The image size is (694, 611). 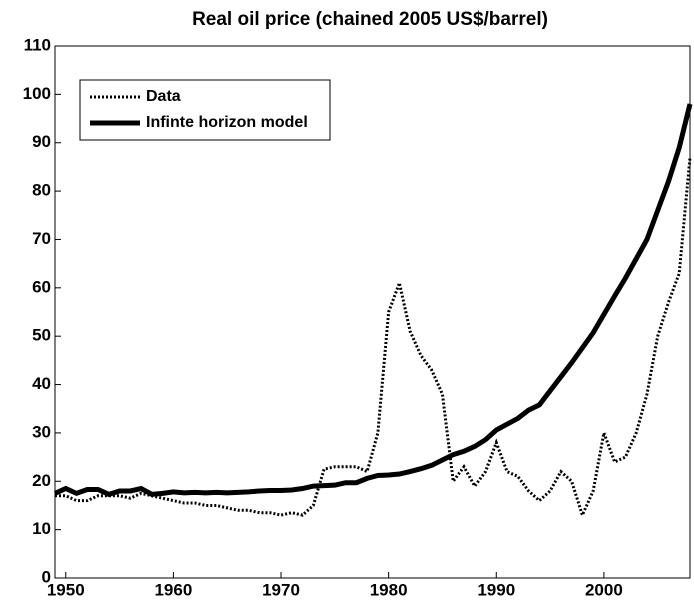 I want to click on x-tick-label: 1970, so click(x=281, y=589).